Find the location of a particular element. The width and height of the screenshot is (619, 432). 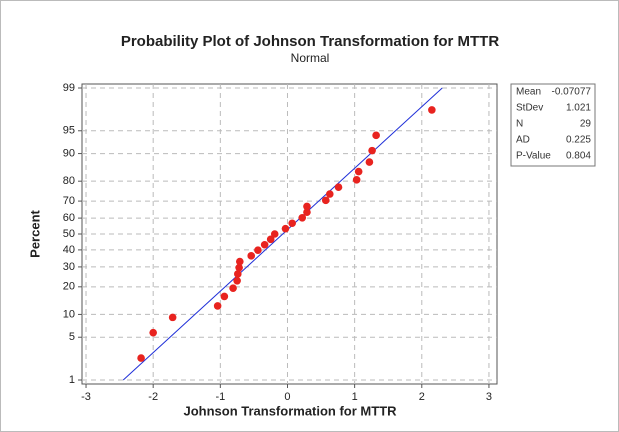

y-tick-label: 60 is located at coordinates (69, 218).